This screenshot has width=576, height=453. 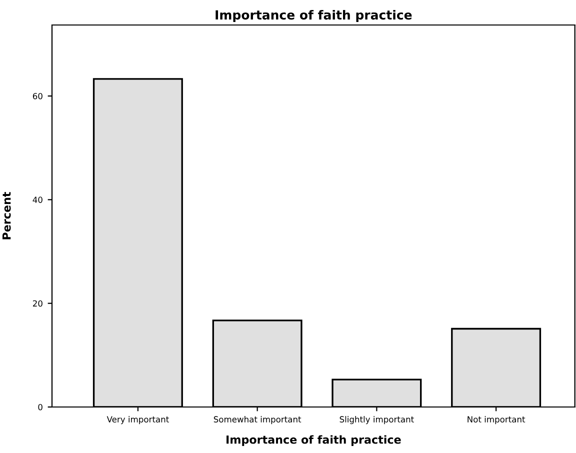 What do you see at coordinates (314, 16) in the screenshot?
I see `chart-title: Importance of faith practice` at bounding box center [314, 16].